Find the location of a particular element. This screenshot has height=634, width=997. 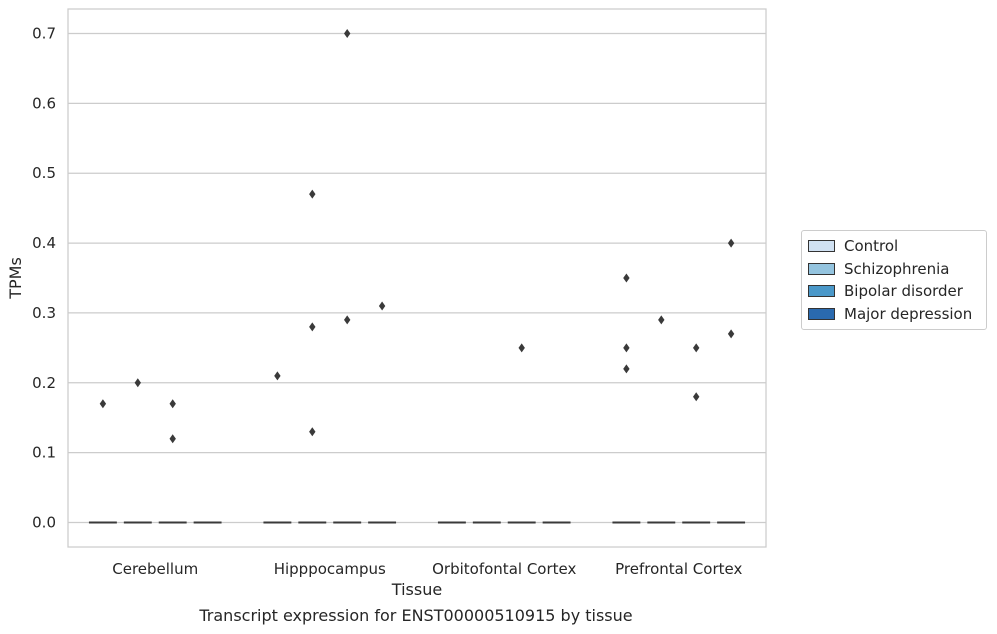

y-tick-label: 0.2 is located at coordinates (44, 383).